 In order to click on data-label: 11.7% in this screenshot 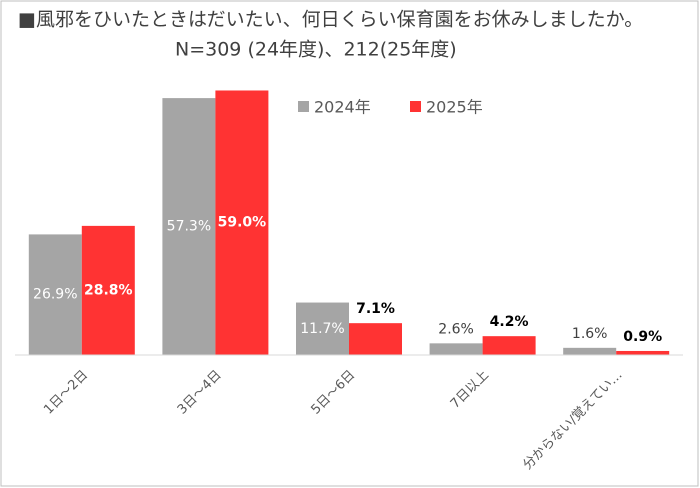, I will do `click(322, 329)`.